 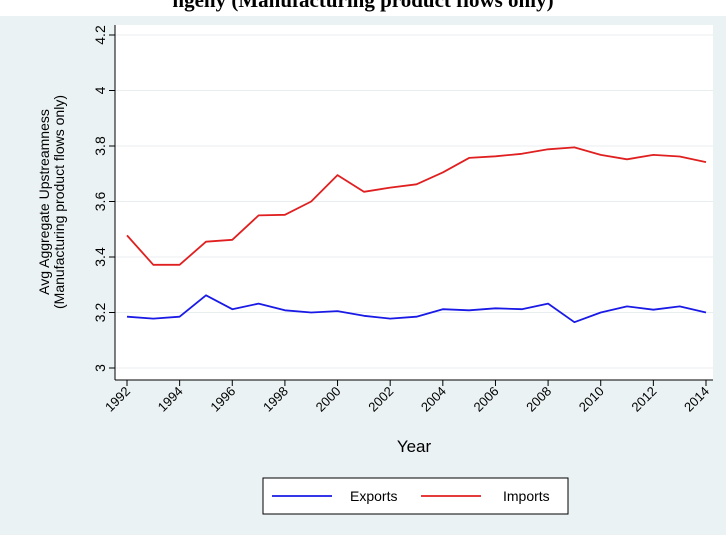 I want to click on x-tick-label: 1994, so click(x=170, y=399).